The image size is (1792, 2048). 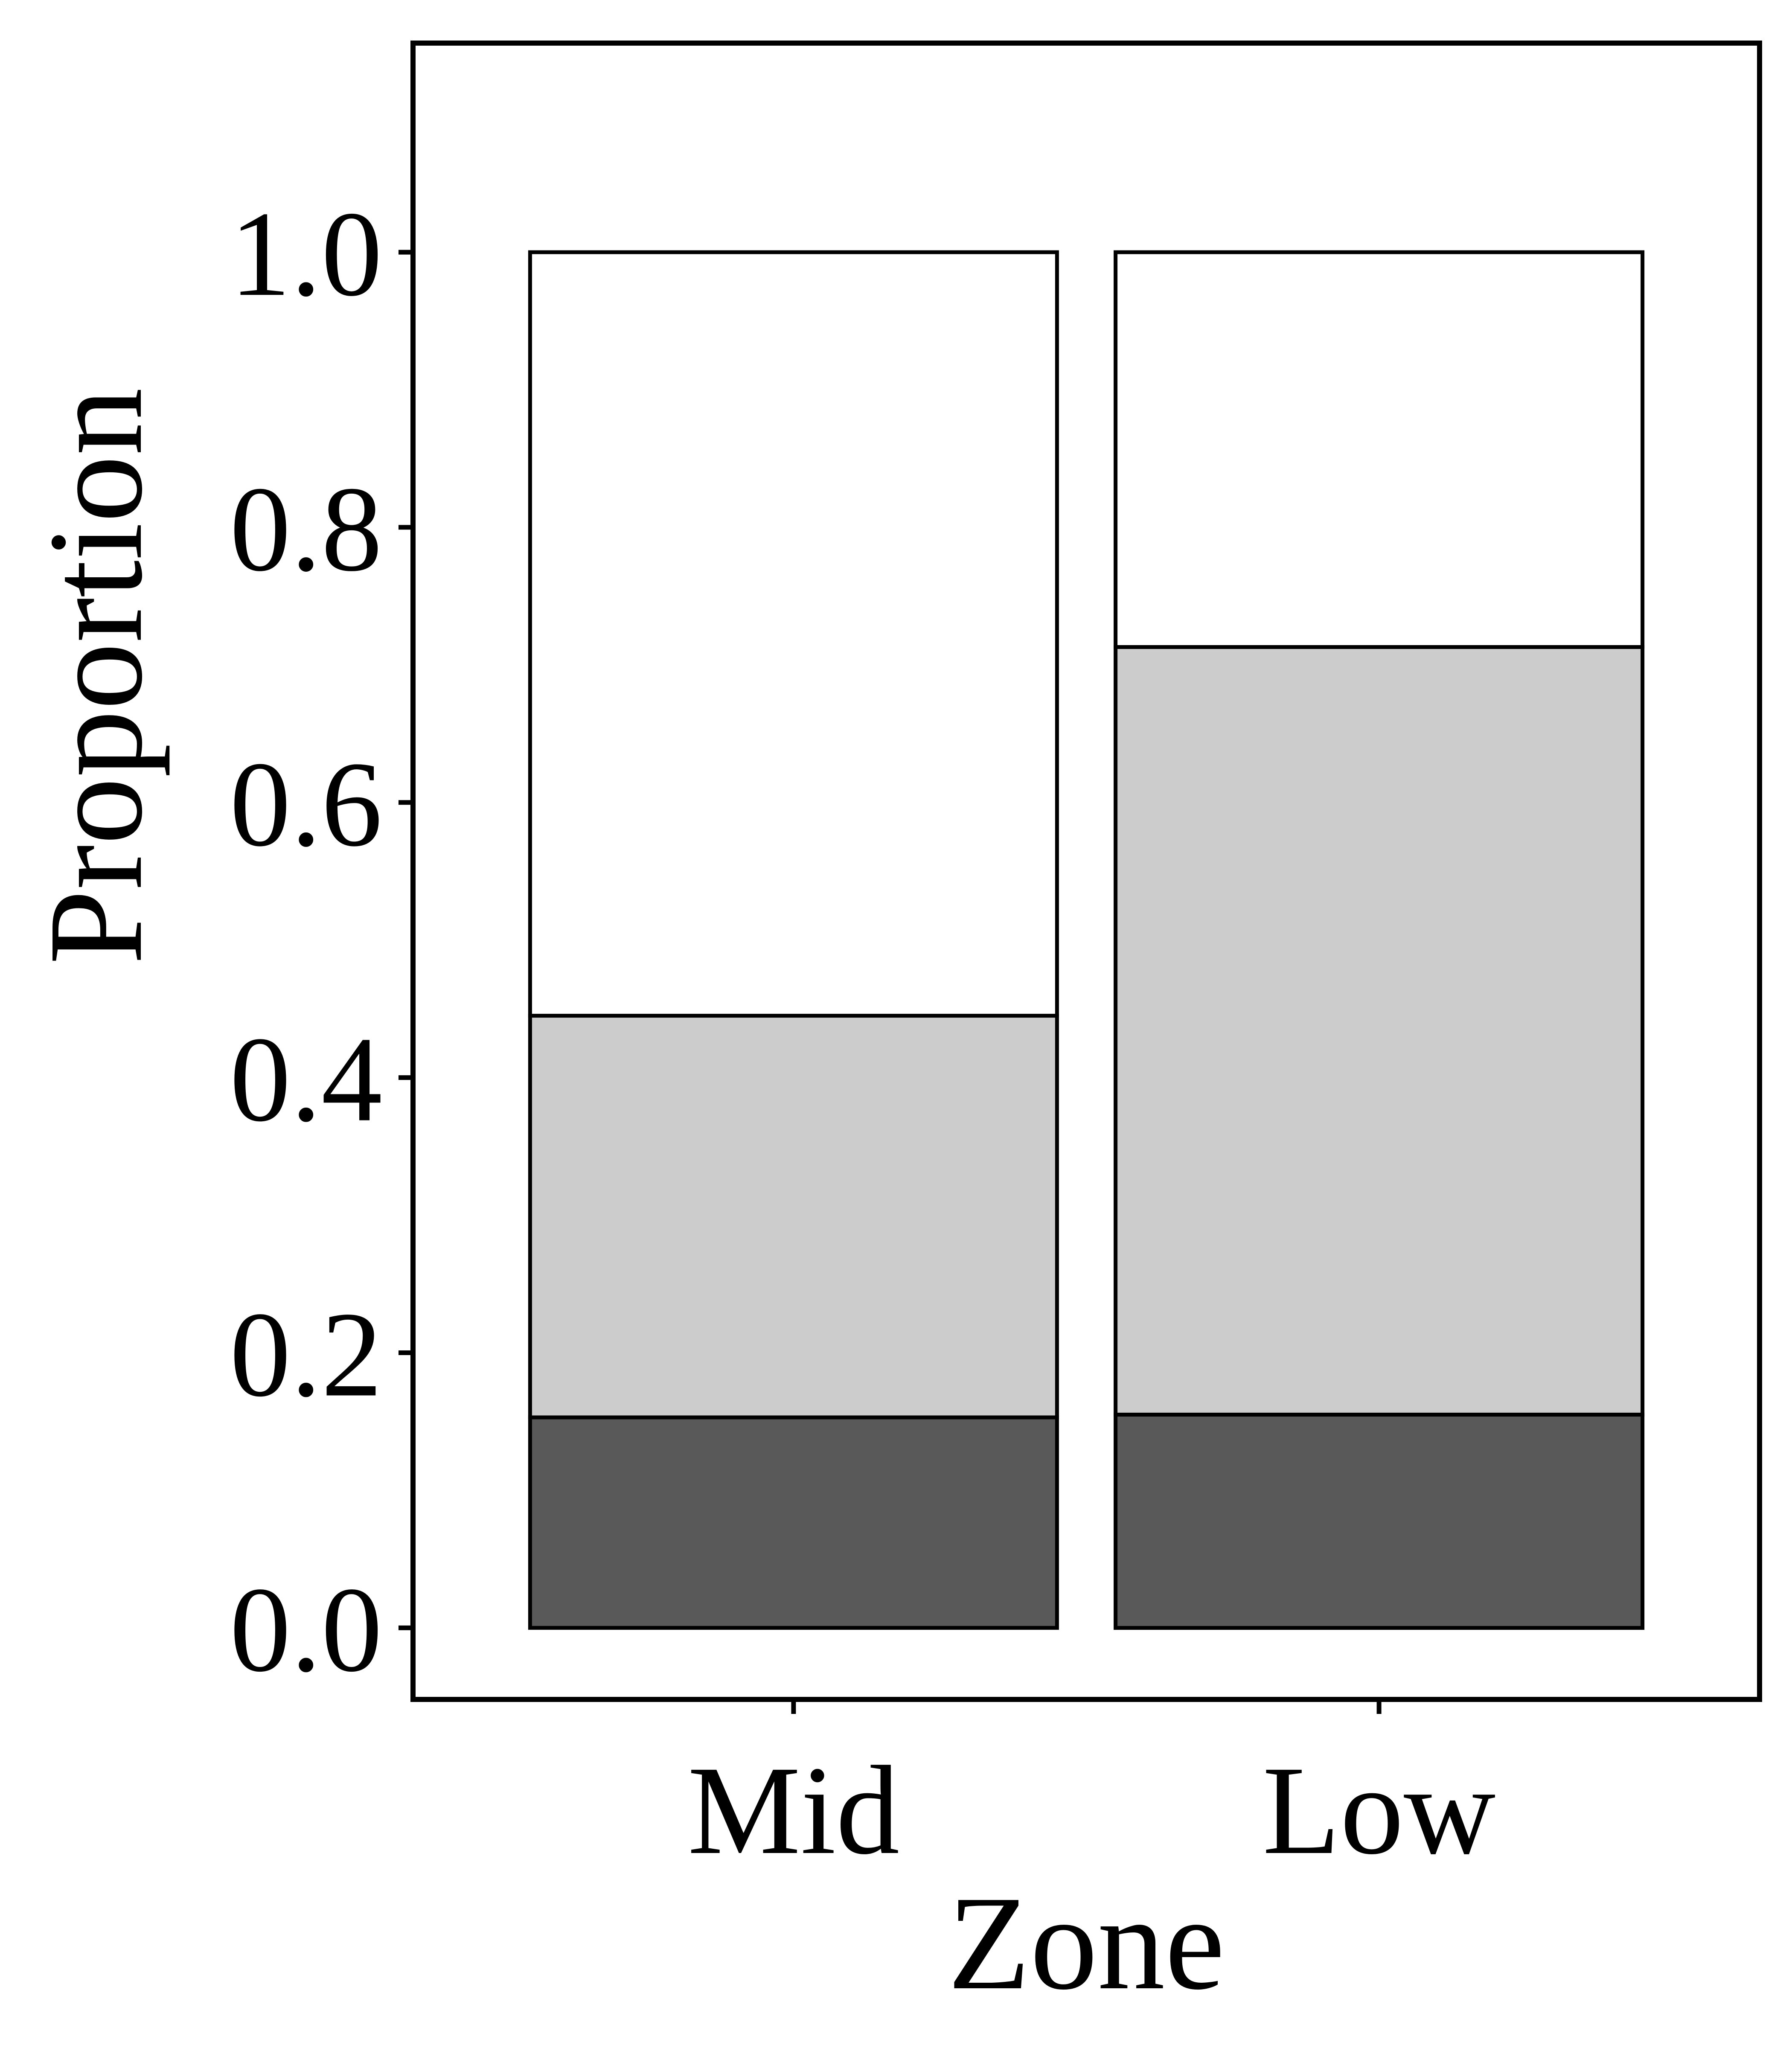 I want to click on y-tick-label: 0.6, so click(x=306, y=804).